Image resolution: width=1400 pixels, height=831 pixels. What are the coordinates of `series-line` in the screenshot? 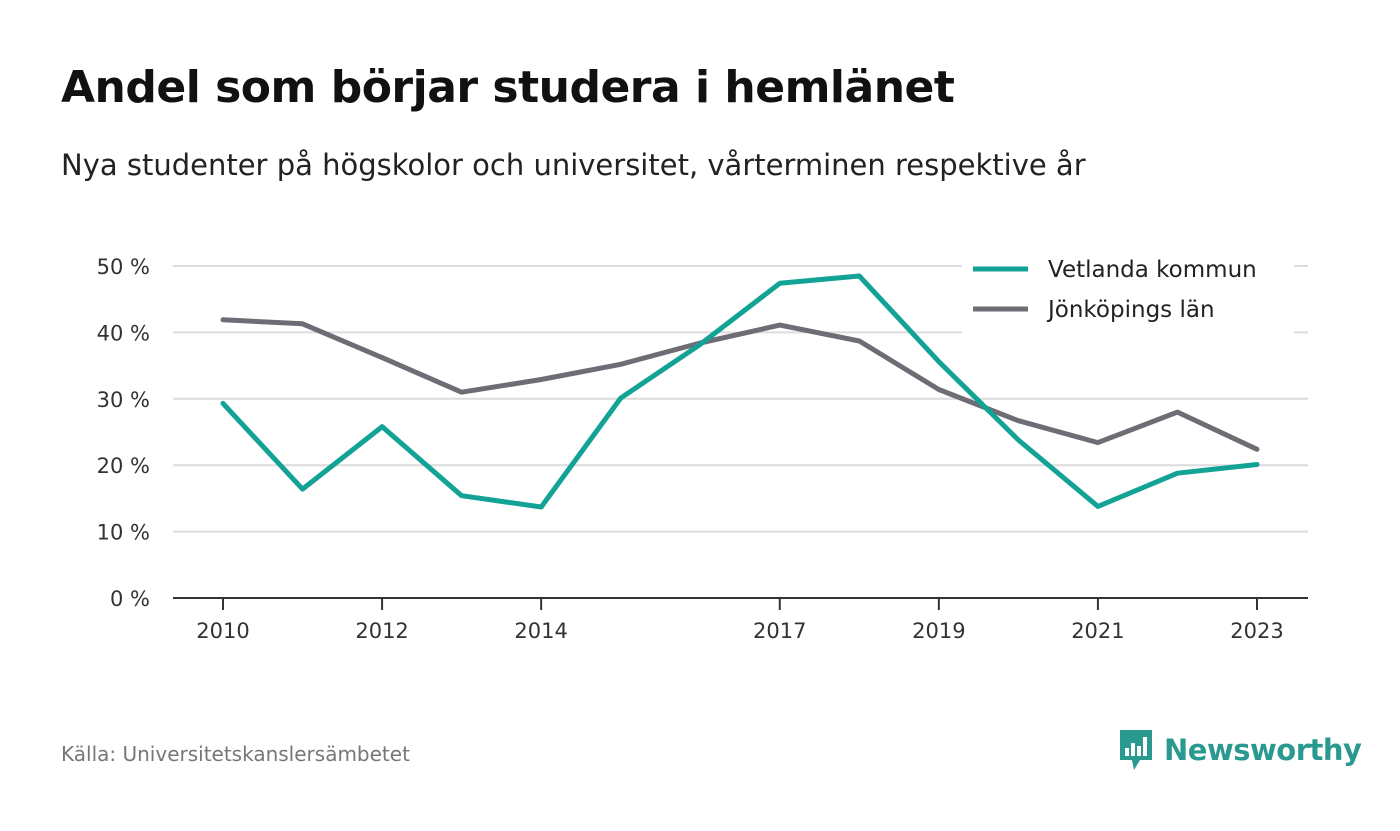 It's located at (740, 384).